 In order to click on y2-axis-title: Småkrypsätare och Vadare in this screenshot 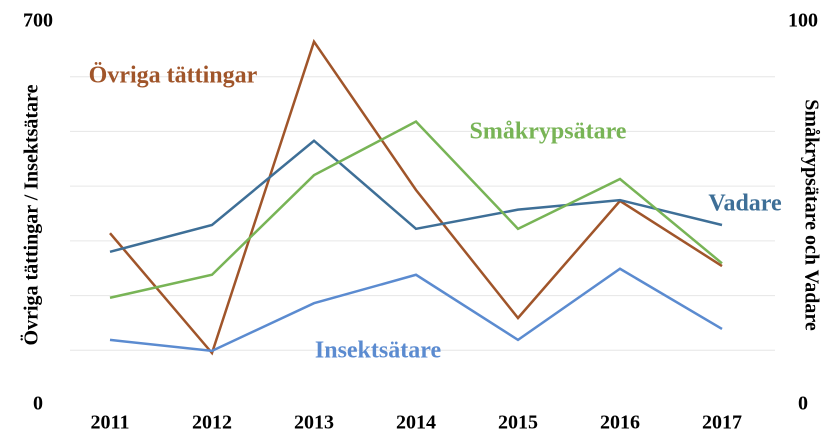, I will do `click(811, 215)`.